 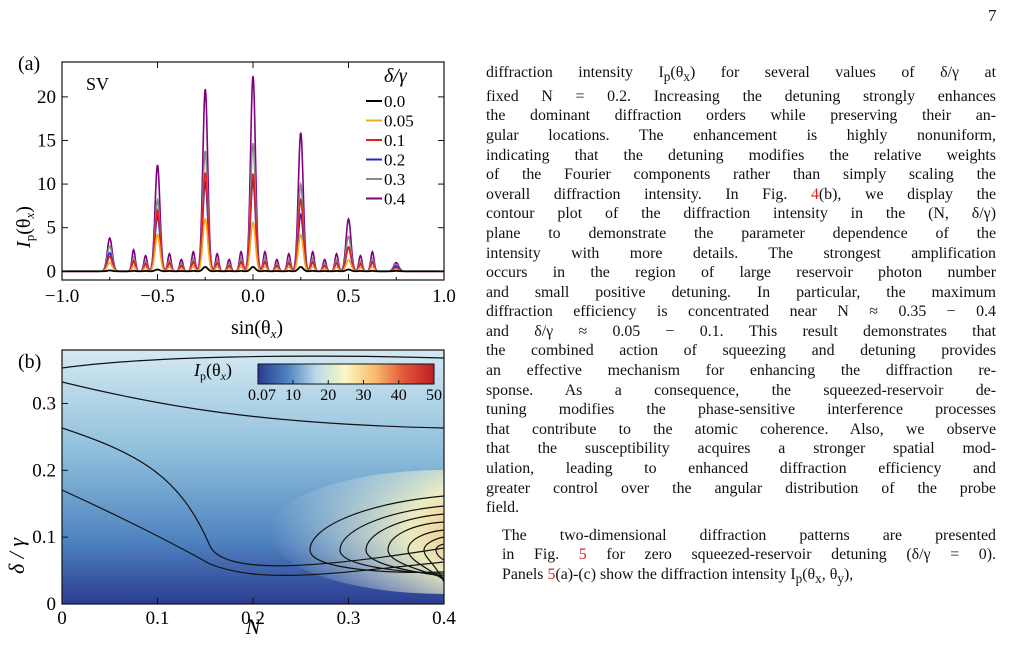 I want to click on x-tick-label: 0.2, so click(x=253, y=618).